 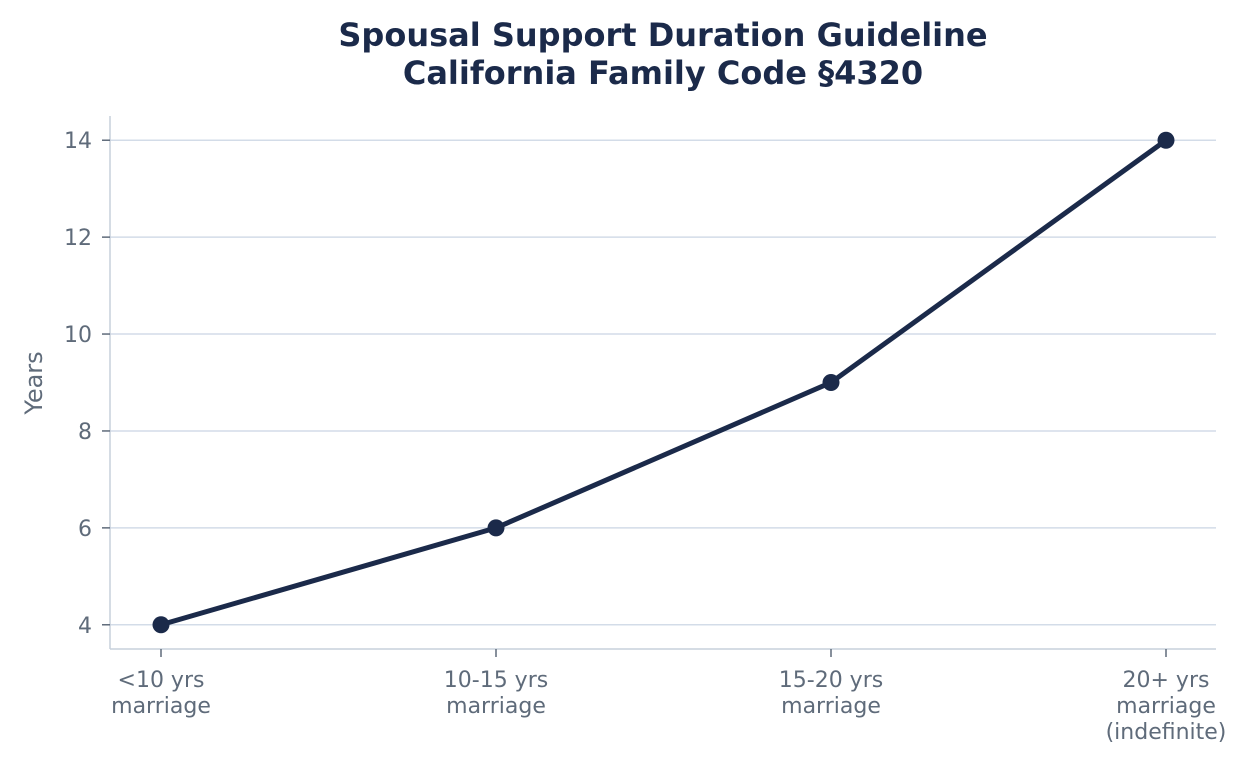 What do you see at coordinates (161, 680) in the screenshot?
I see `x-tick-label-line: <10 yrs` at bounding box center [161, 680].